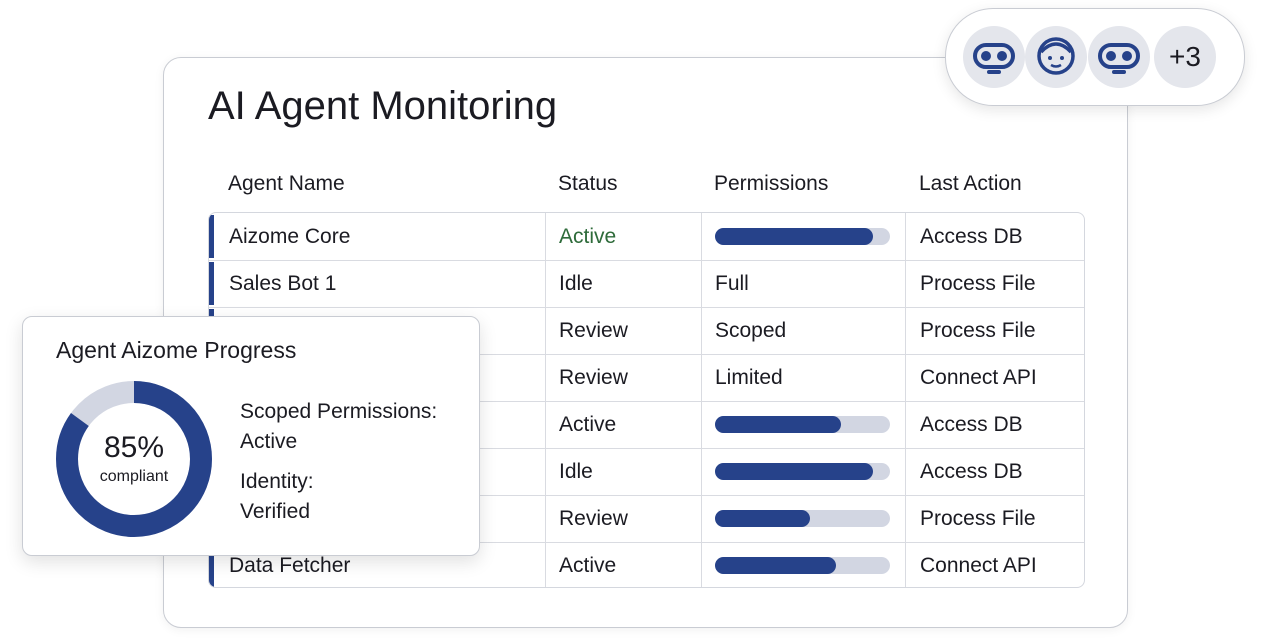 Image resolution: width=1266 pixels, height=644 pixels. Describe the element at coordinates (646, 331) in the screenshot. I see `table-row: Review Scoped Process File` at that location.